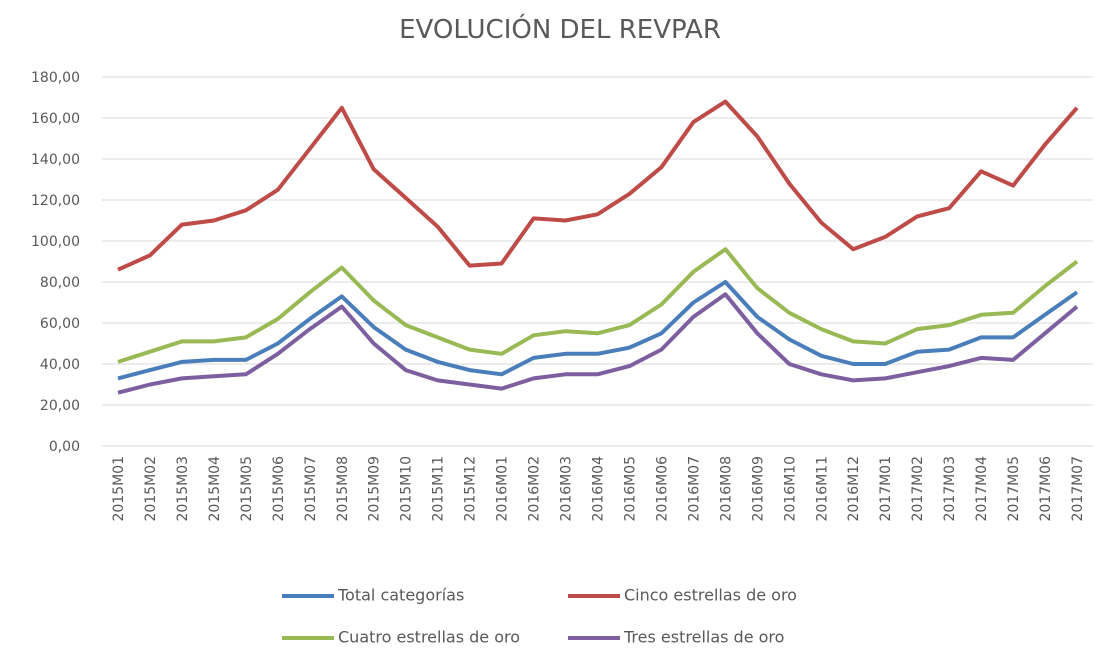 Image resolution: width=1099 pixels, height=656 pixels. I want to click on x-tick-label: 2015M12, so click(471, 489).